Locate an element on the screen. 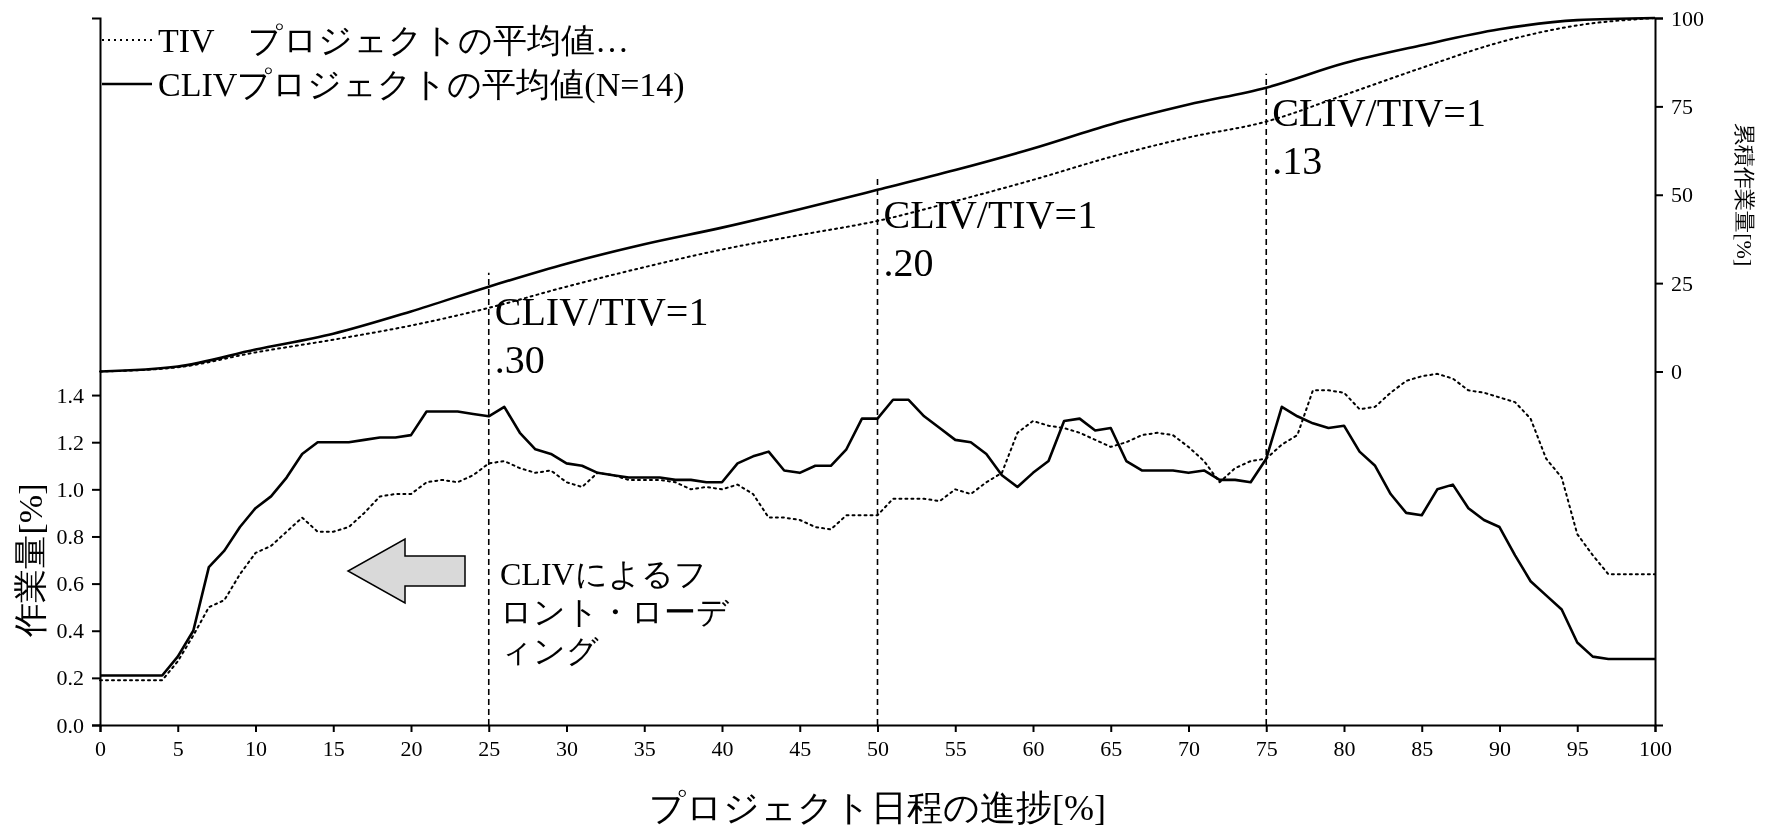 This screenshot has height=835, width=1768. y-tick-label: 1.0 is located at coordinates (70, 489).